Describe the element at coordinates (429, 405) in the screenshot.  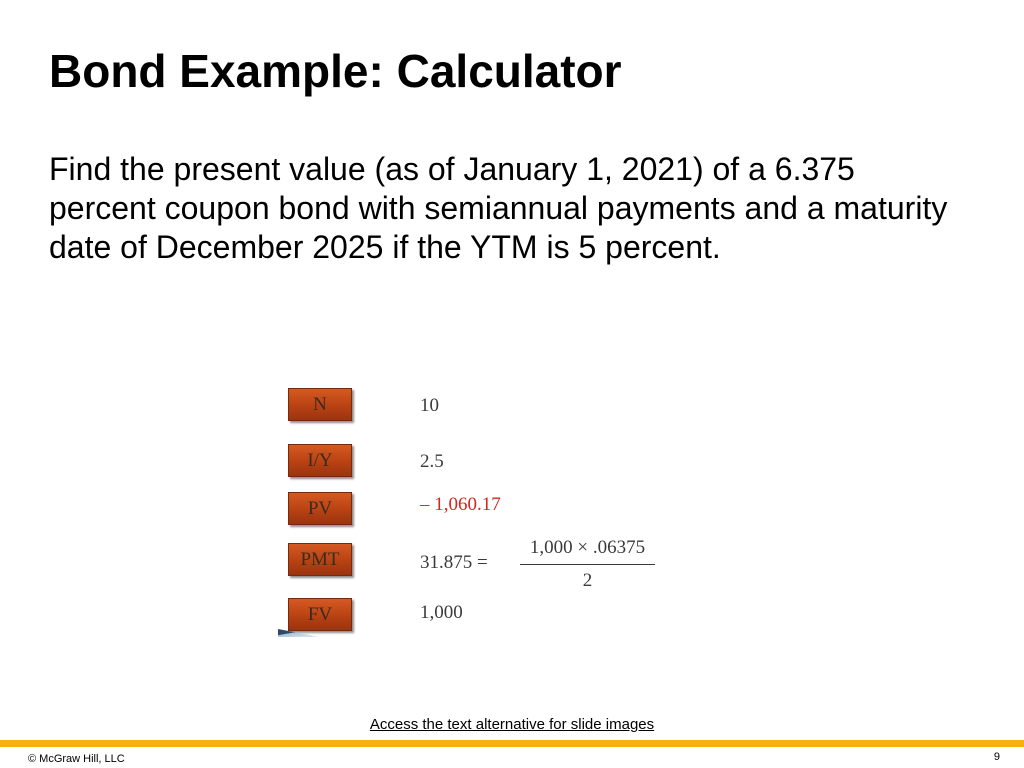
I see `n-value: 10` at that location.